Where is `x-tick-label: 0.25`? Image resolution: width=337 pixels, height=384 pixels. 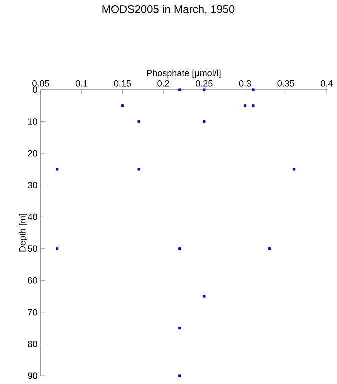
x-tick-label: 0.25 is located at coordinates (204, 83).